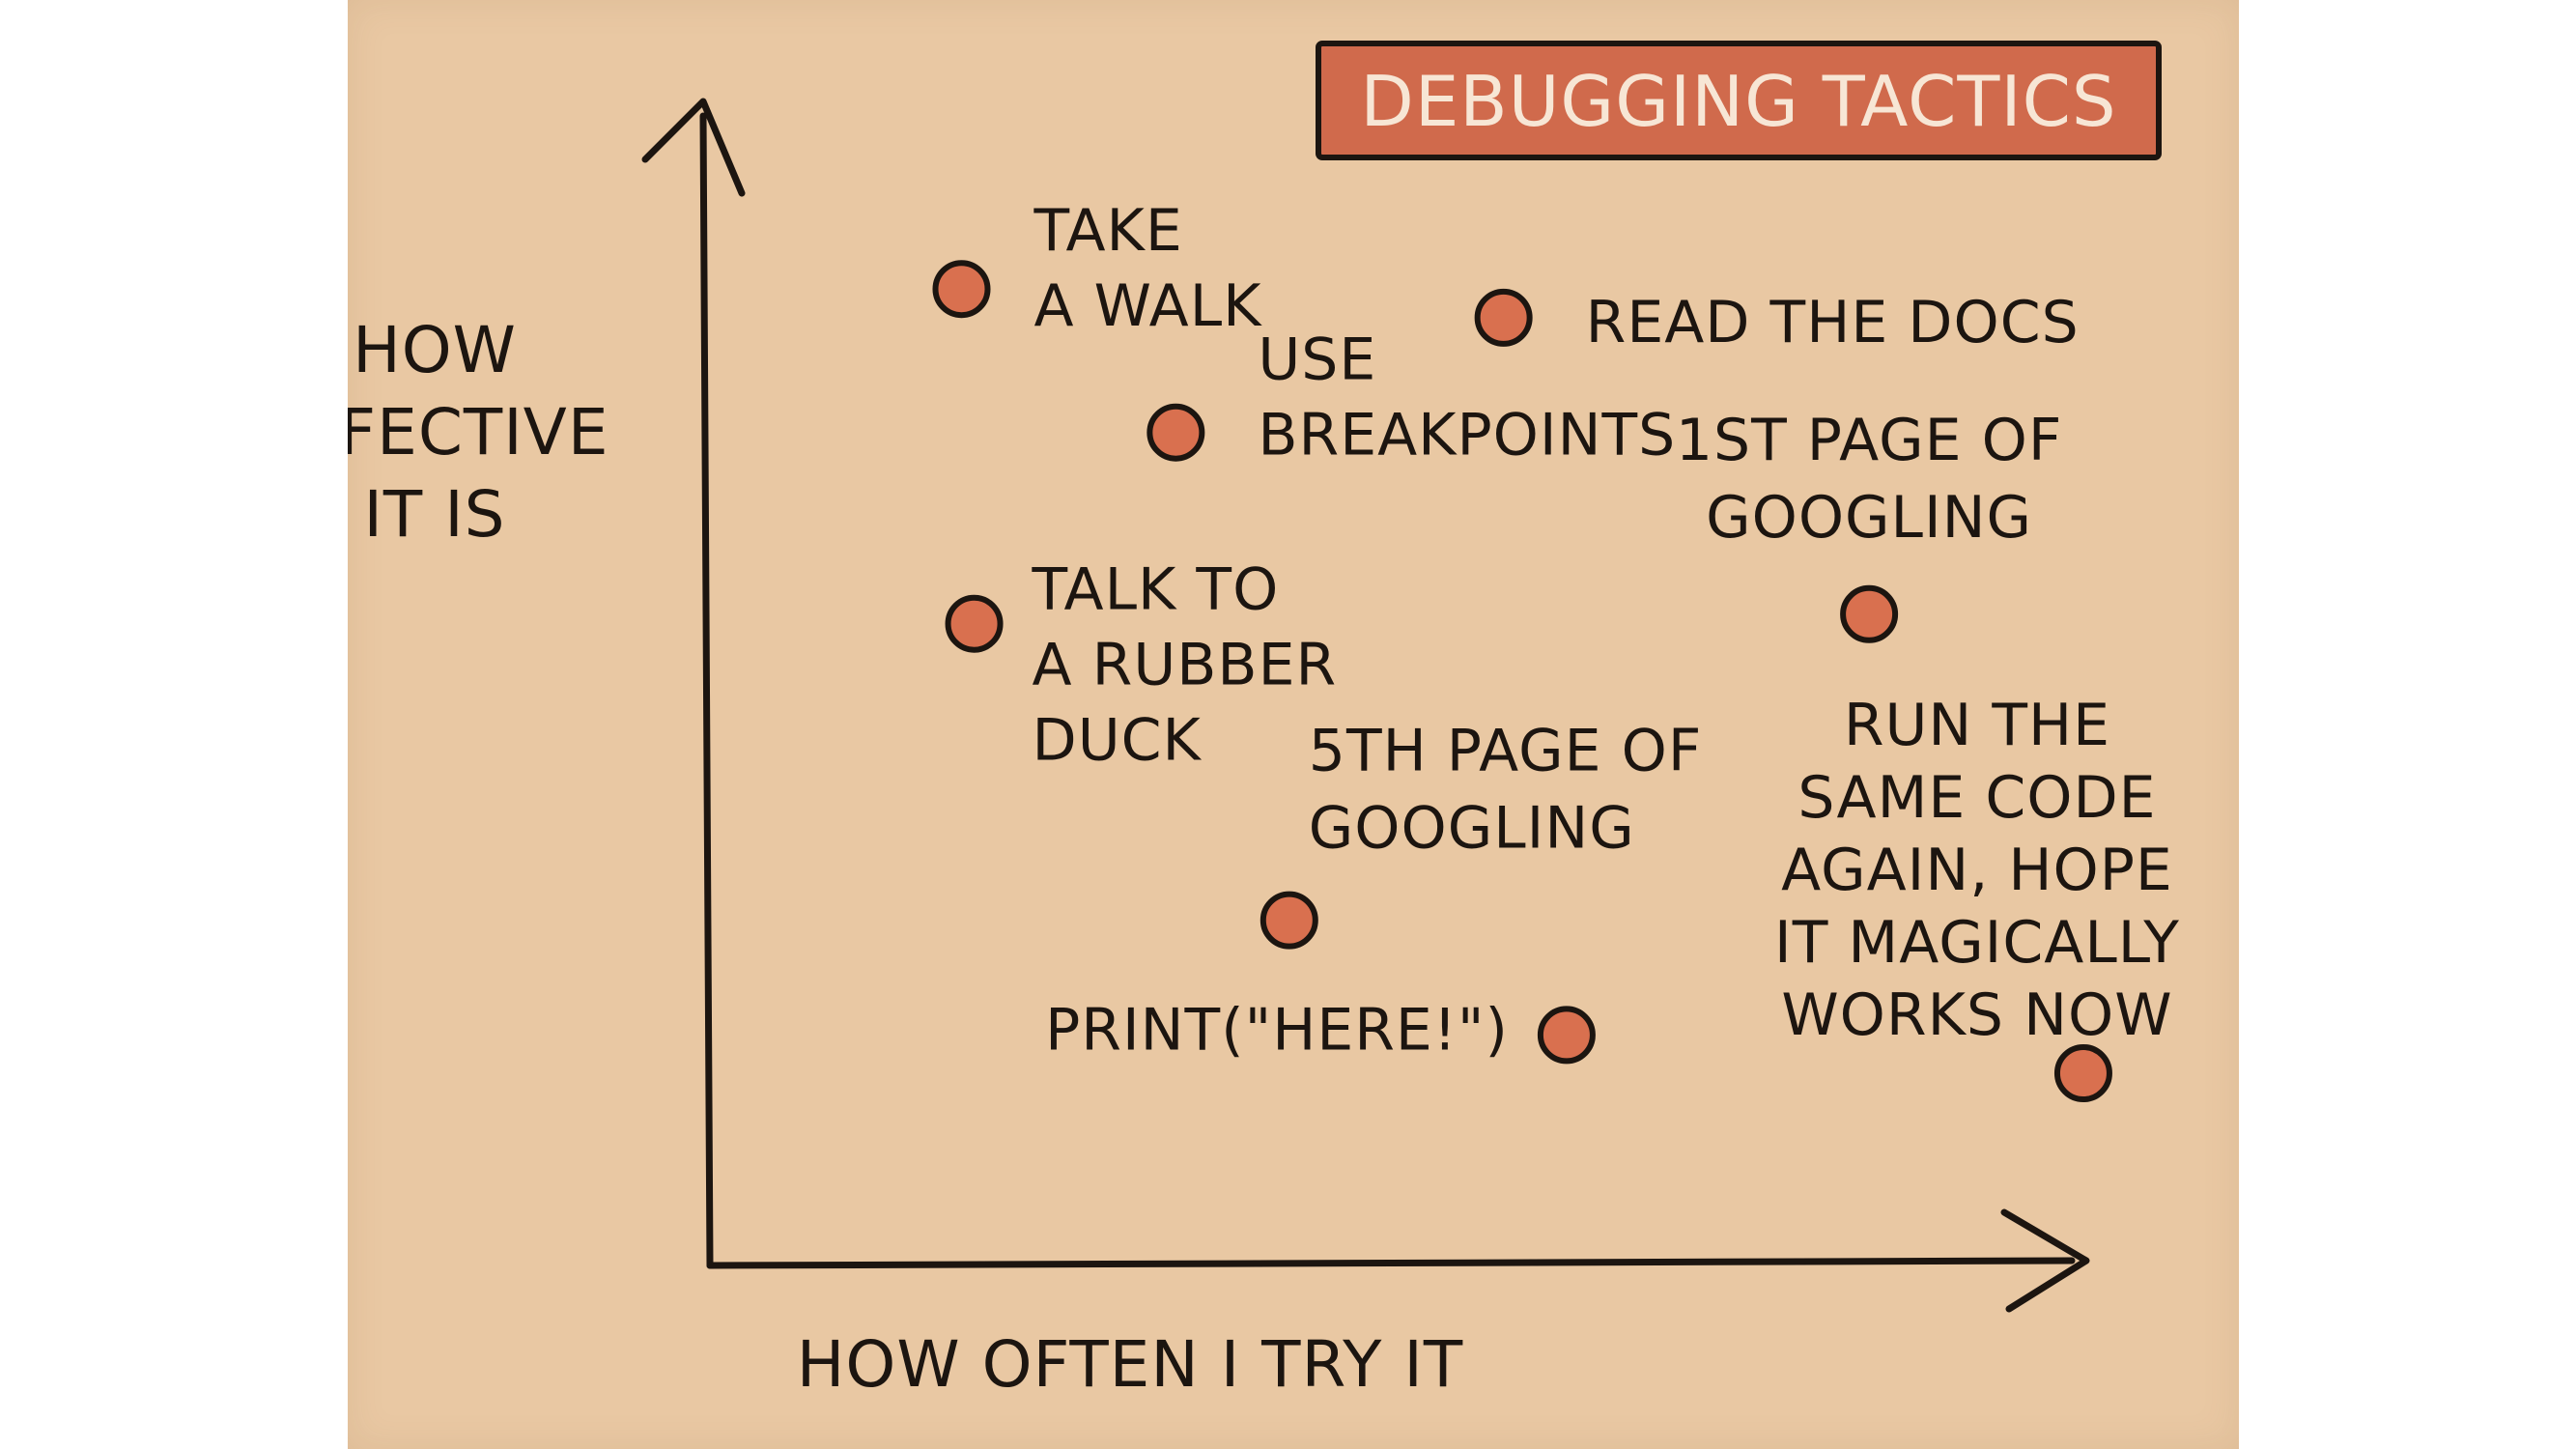 The width and height of the screenshot is (2576, 1449). I want to click on data-point-label: 1ST PAGE OF, so click(1869, 440).